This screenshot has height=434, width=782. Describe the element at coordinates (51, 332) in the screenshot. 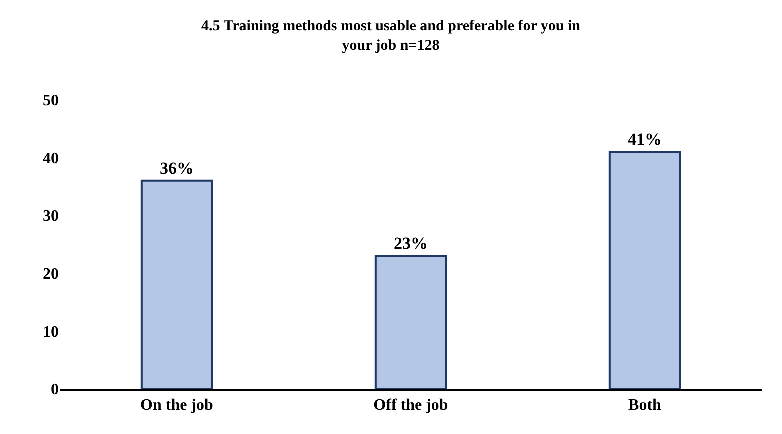

I see `y-tick-label: 10` at that location.